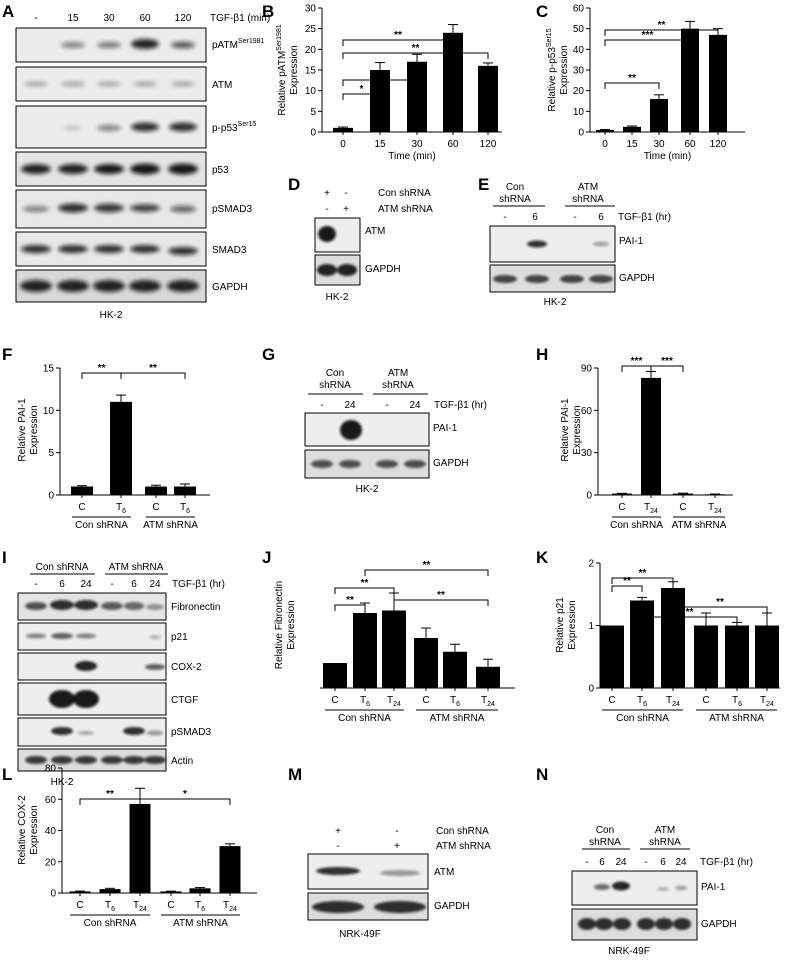  I want to click on cell-line-label-d: HK-2, so click(337, 297).